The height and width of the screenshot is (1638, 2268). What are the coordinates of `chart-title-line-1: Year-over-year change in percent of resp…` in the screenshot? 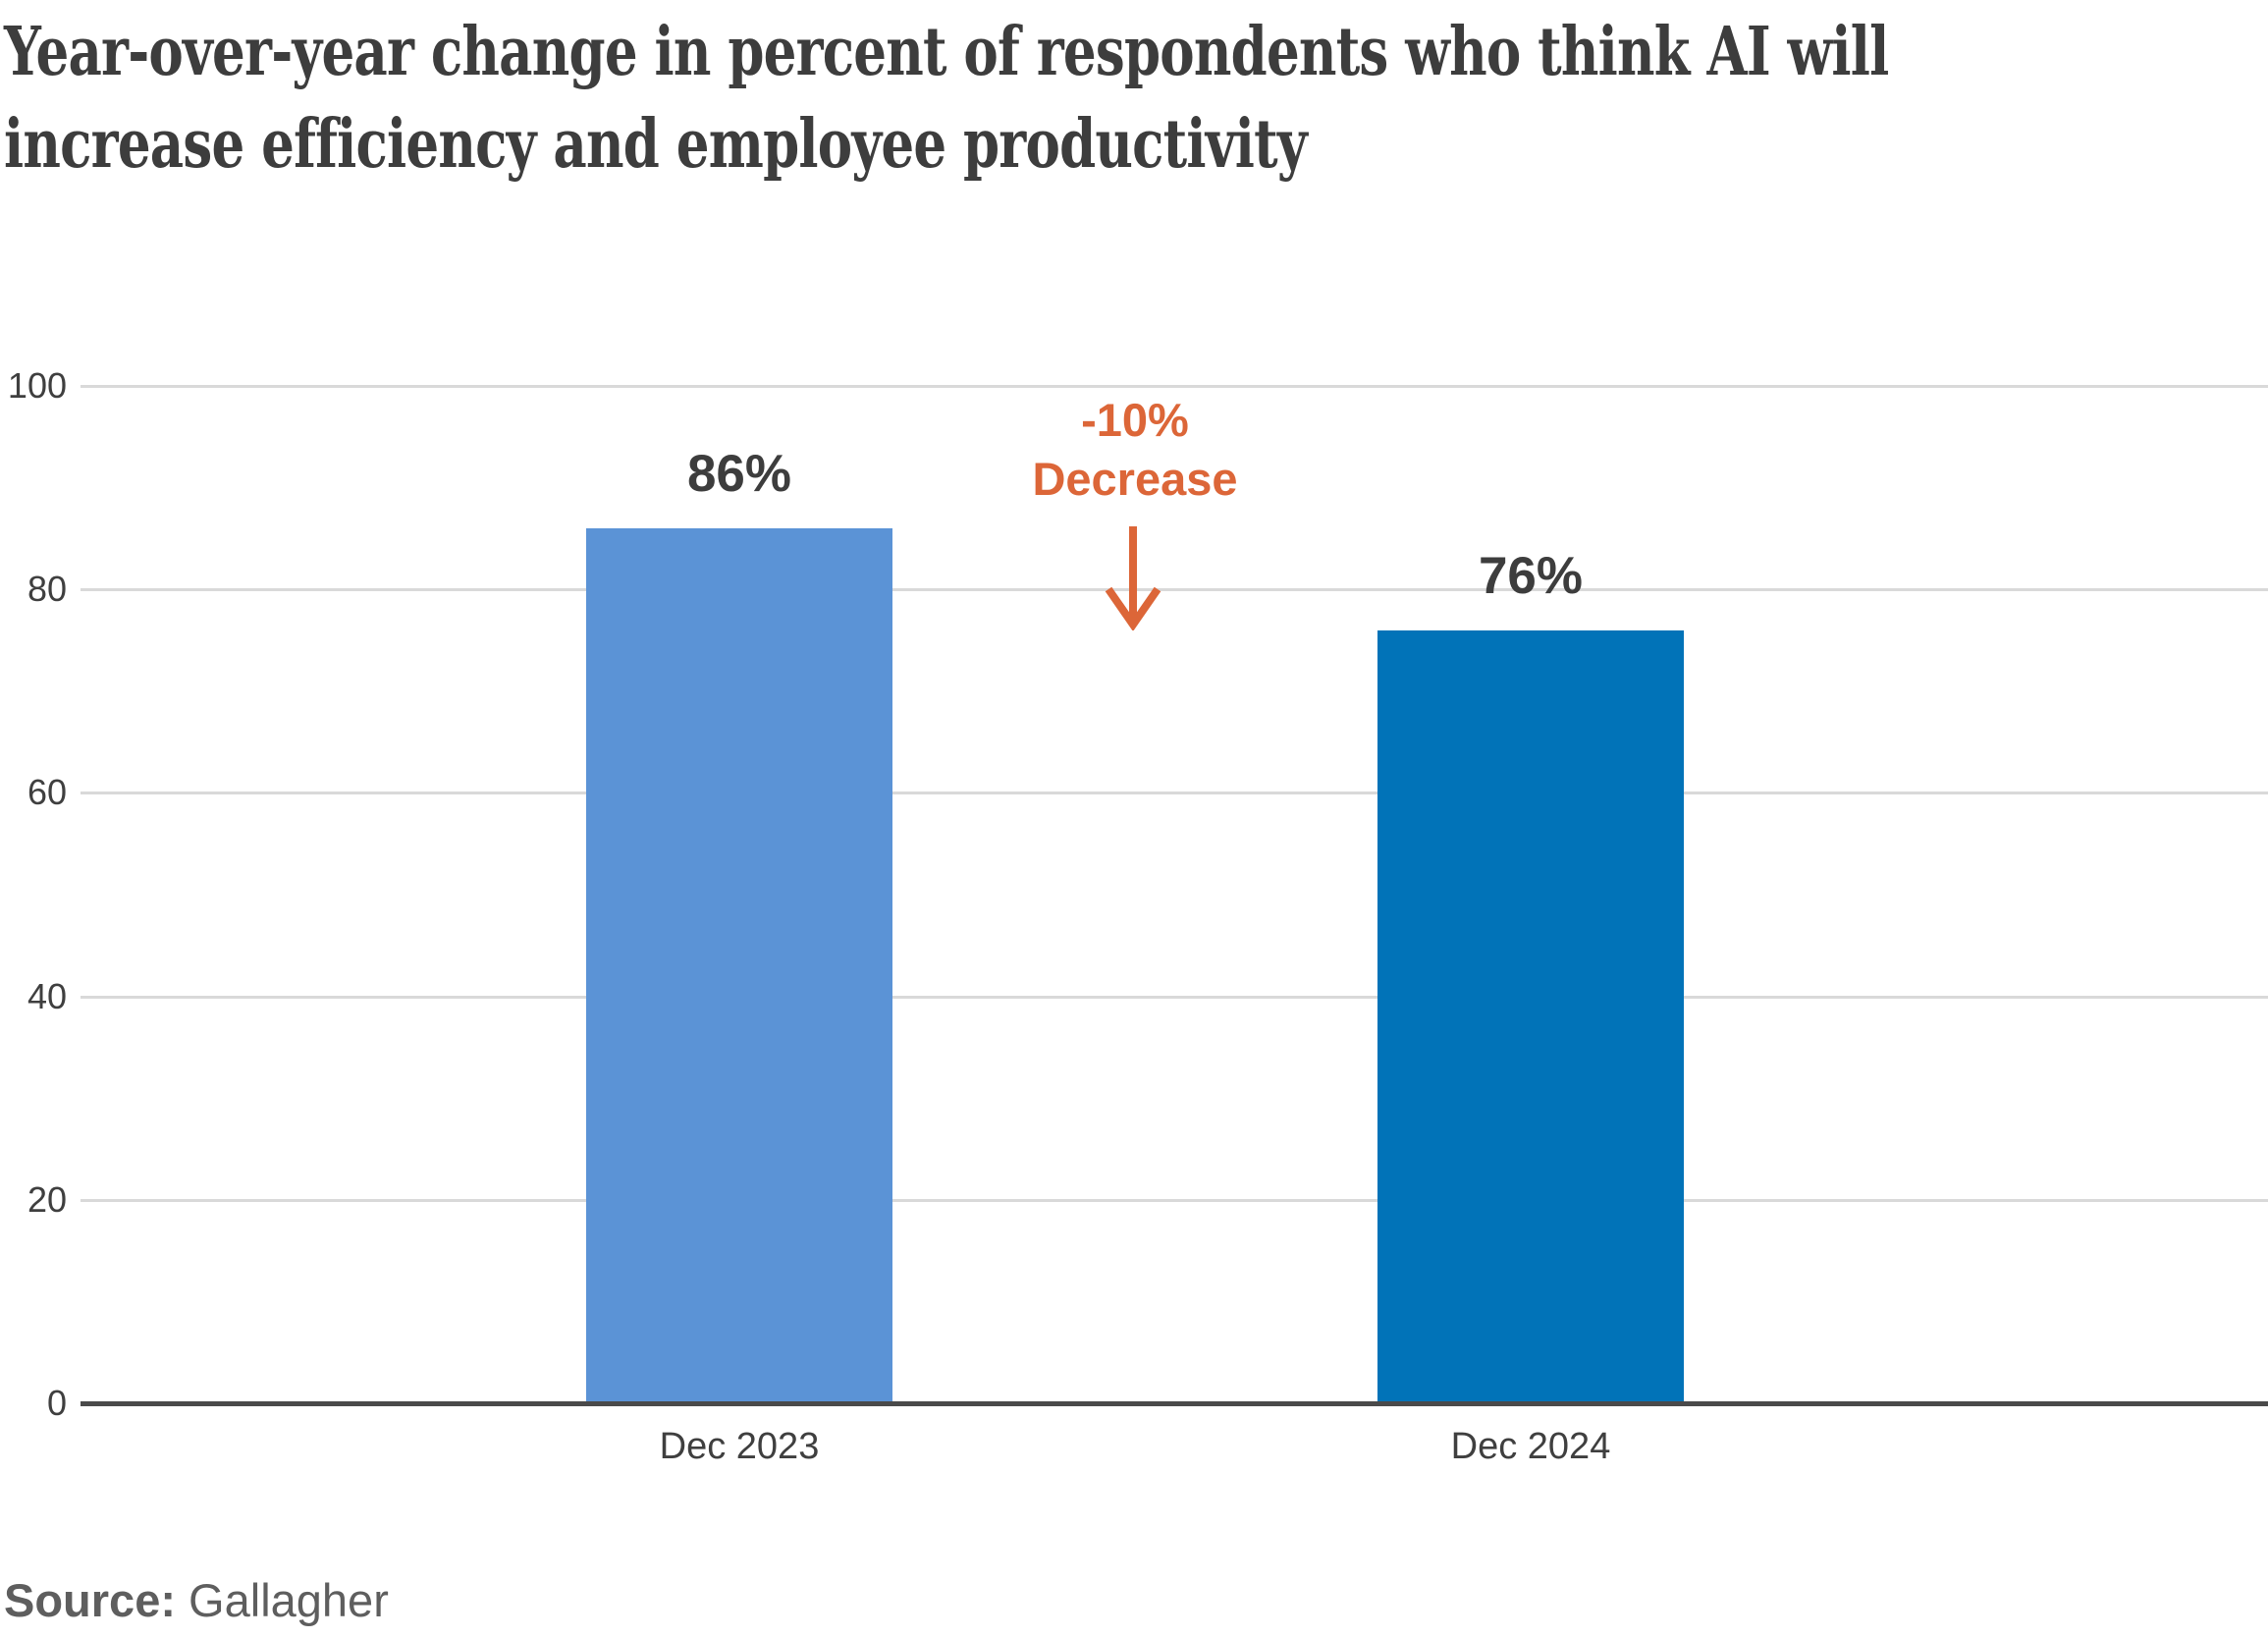 It's located at (946, 52).